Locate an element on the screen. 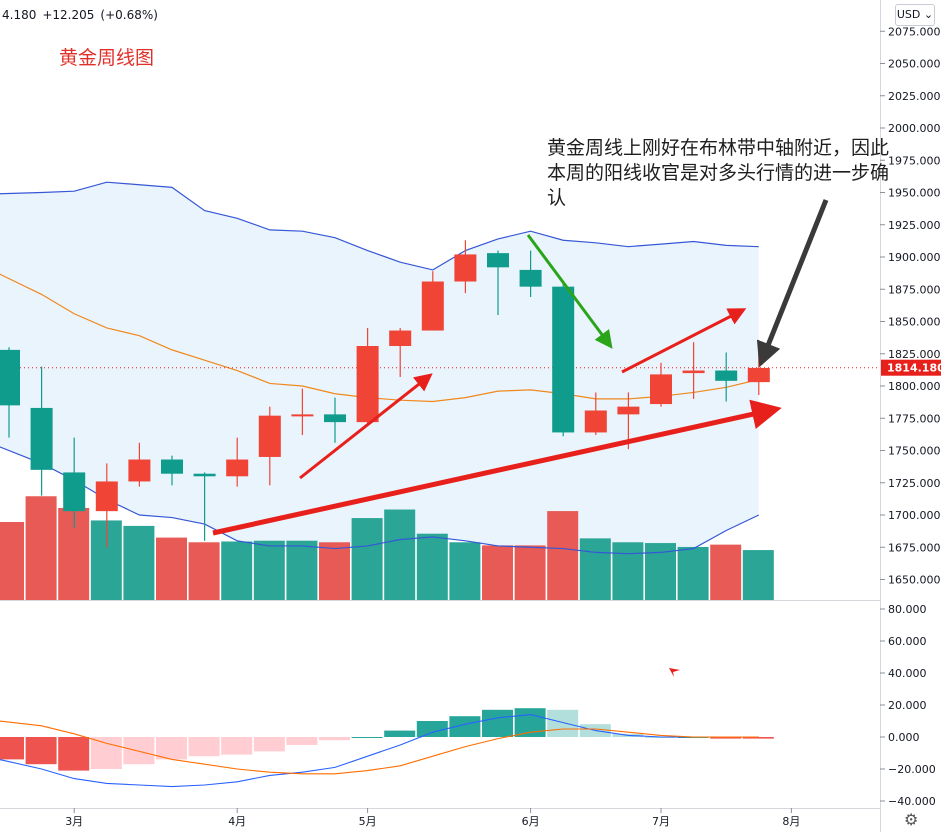 The height and width of the screenshot is (836, 949). price-tick-label: 1800.000 is located at coordinates (914, 386).